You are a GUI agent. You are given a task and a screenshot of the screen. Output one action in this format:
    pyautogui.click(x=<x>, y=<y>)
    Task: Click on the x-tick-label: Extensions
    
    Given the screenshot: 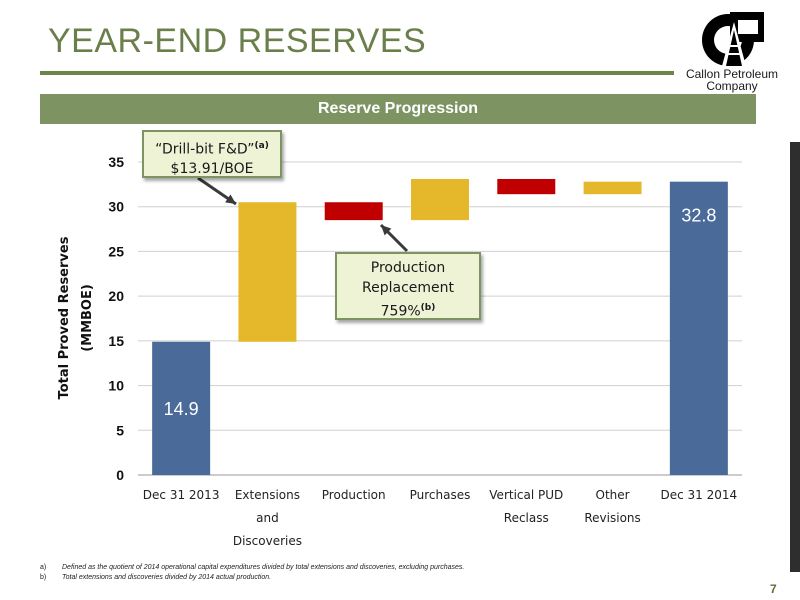 What is the action you would take?
    pyautogui.click(x=267, y=495)
    